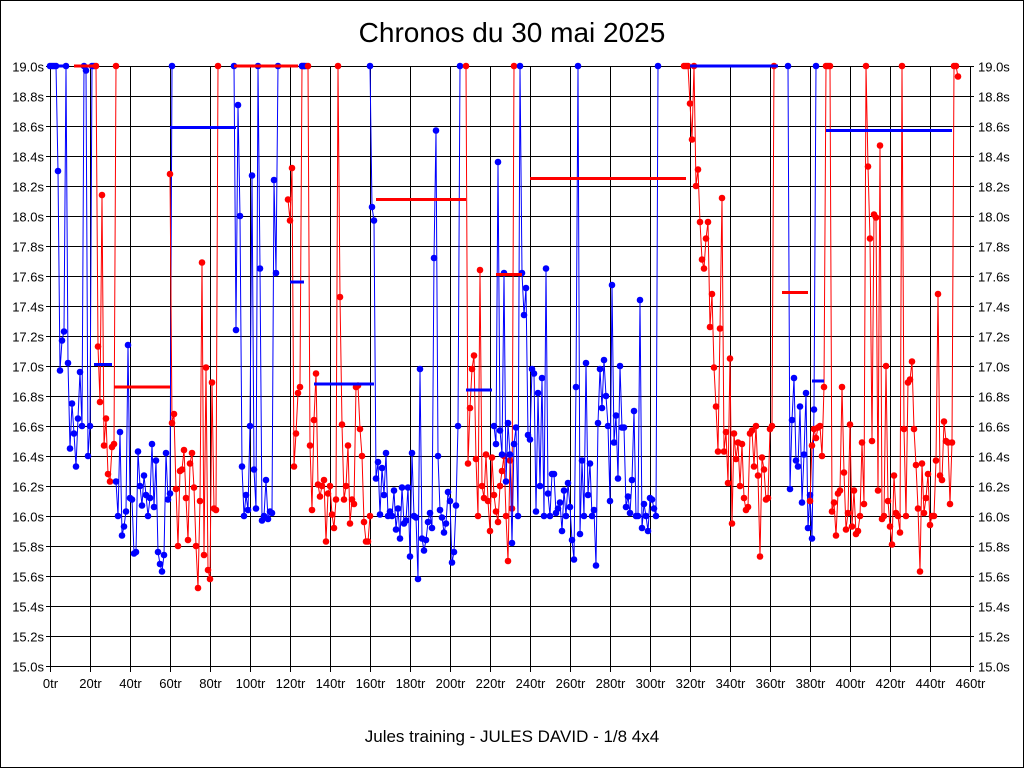 This screenshot has height=768, width=1024. What do you see at coordinates (28, 397) in the screenshot?
I see `y-tick-label-left: 16.8s` at bounding box center [28, 397].